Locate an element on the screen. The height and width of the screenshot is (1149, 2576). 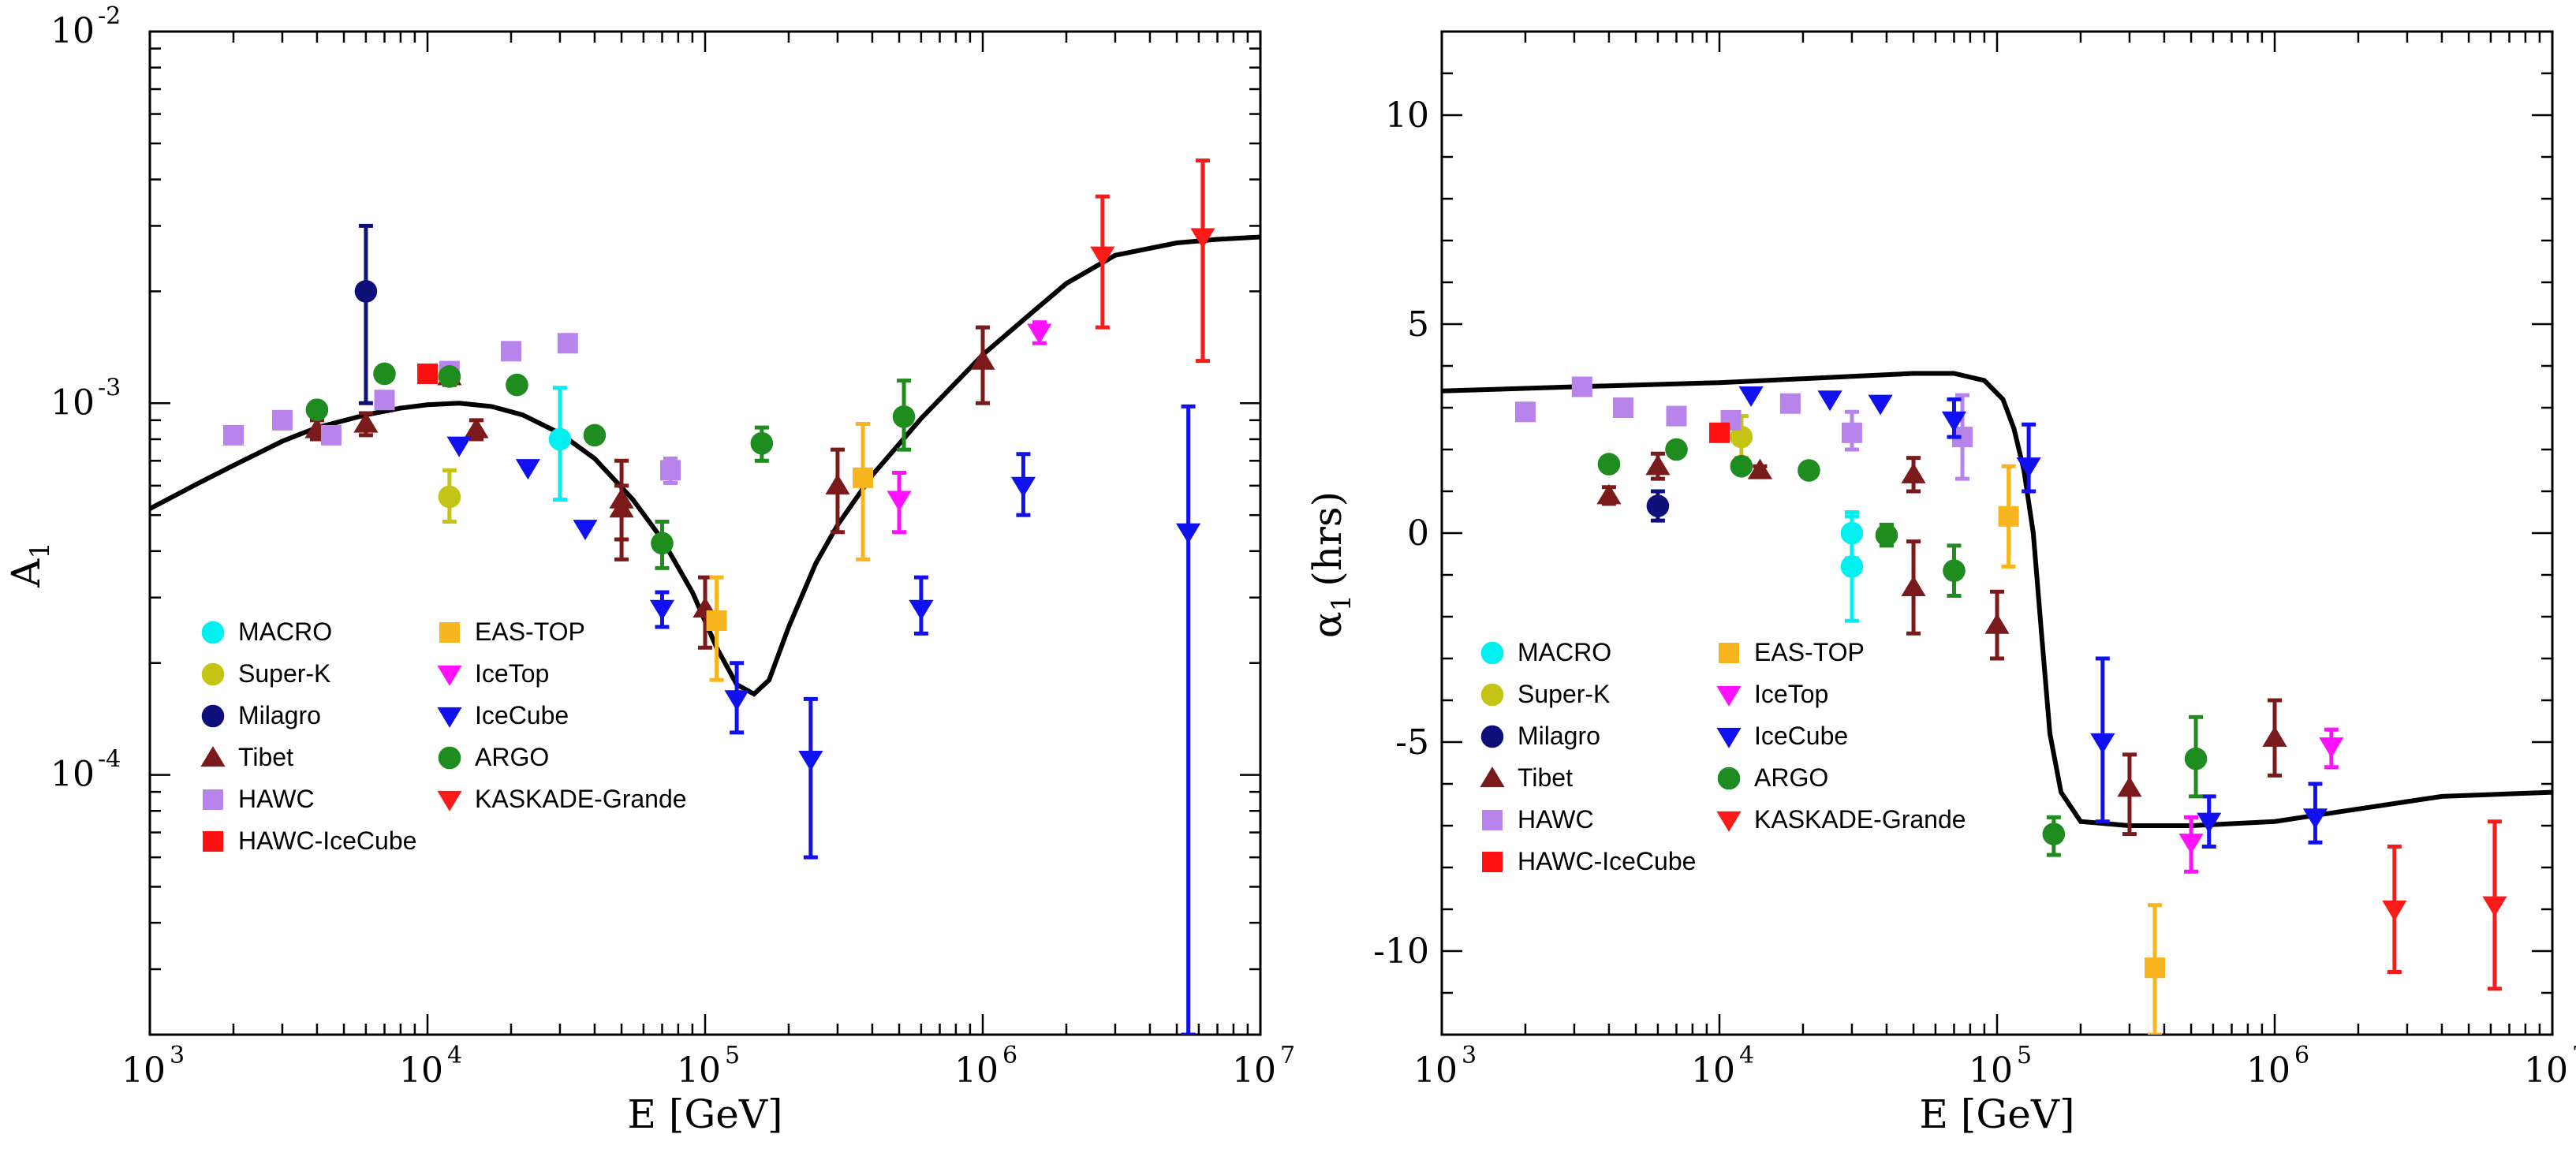
series-milagro is located at coordinates (1658, 506).